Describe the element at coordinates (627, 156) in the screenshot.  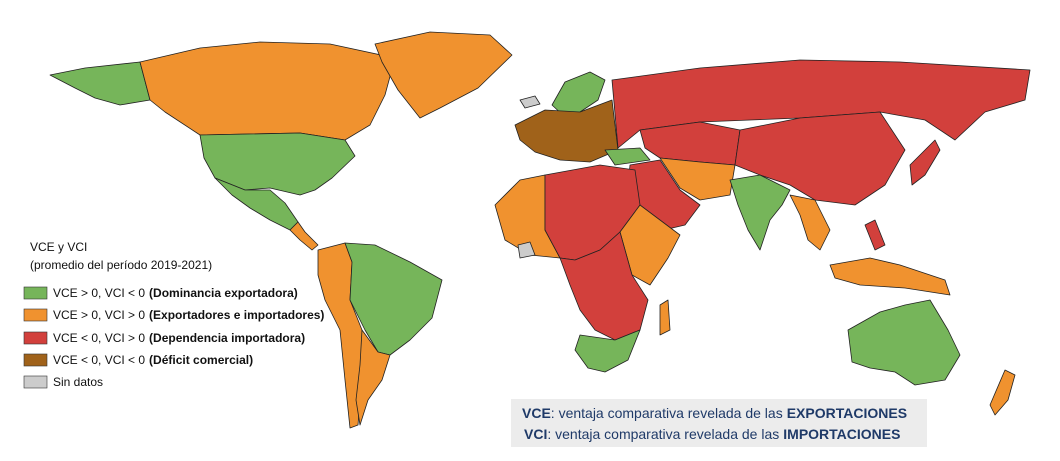
I see `turkey` at that location.